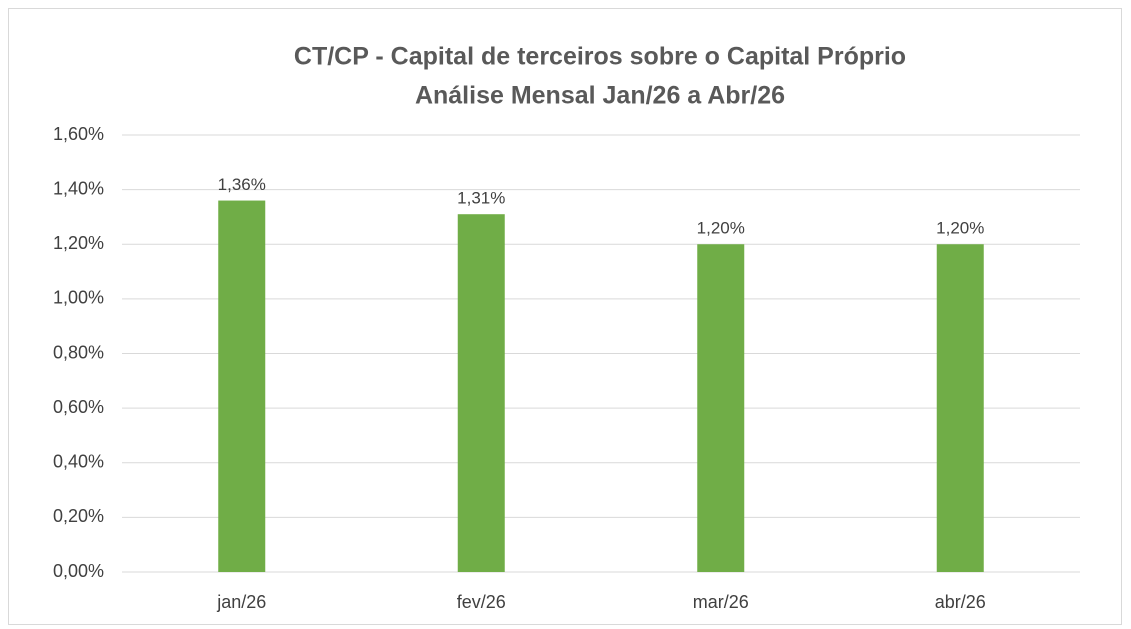 The width and height of the screenshot is (1131, 629). I want to click on y-tick-label: 0,60%, so click(78, 407).